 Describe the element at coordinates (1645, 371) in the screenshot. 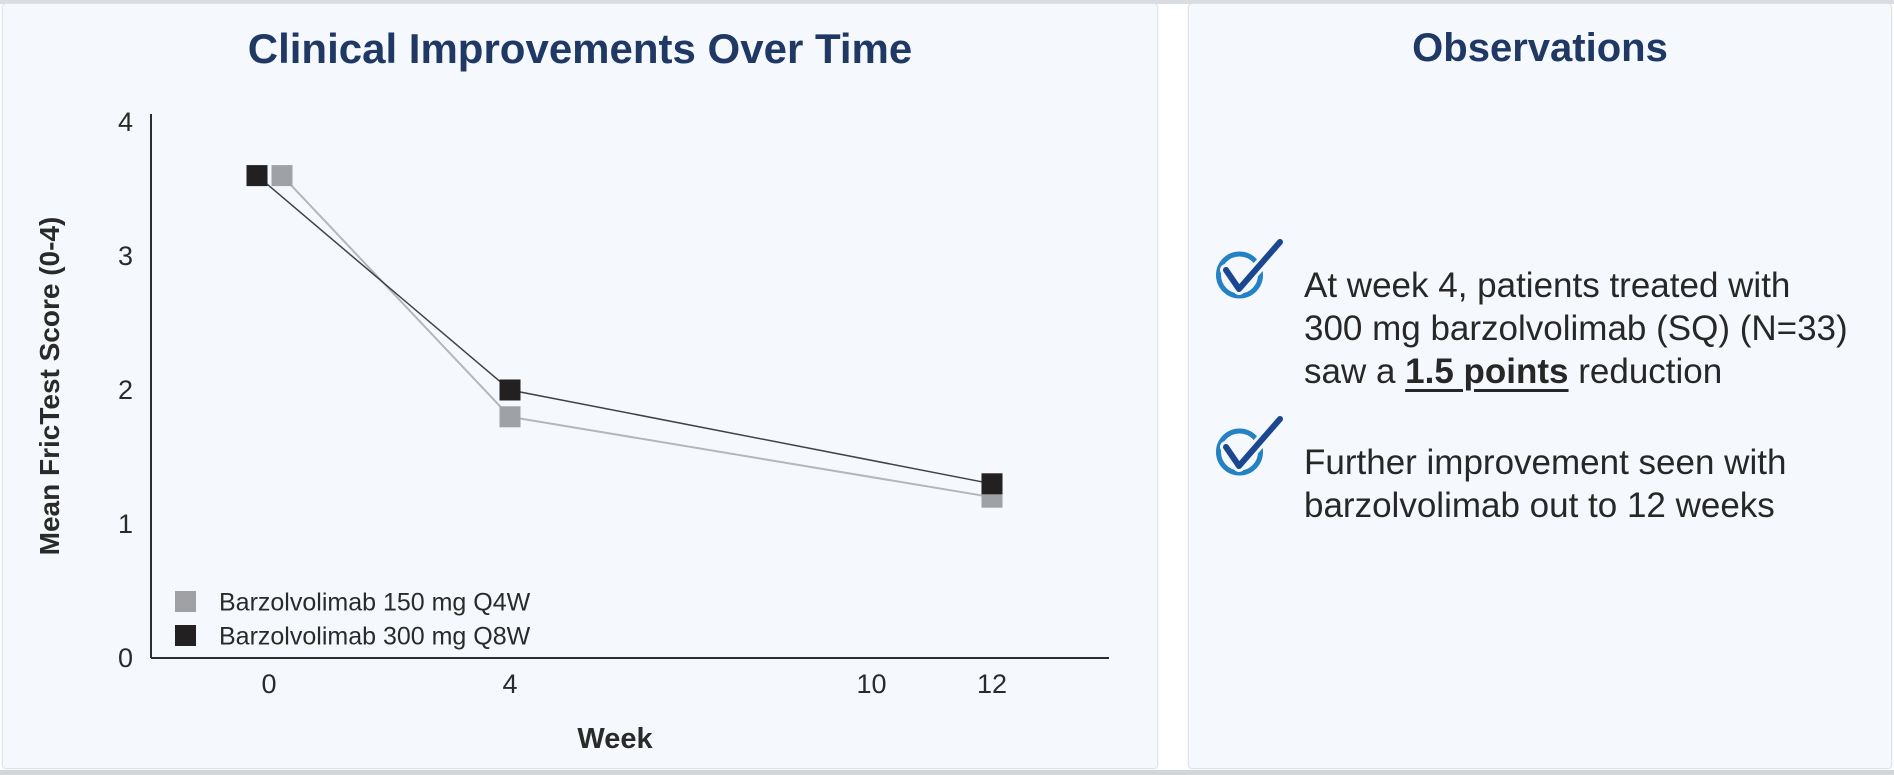

I see `text-segment: reduction` at that location.